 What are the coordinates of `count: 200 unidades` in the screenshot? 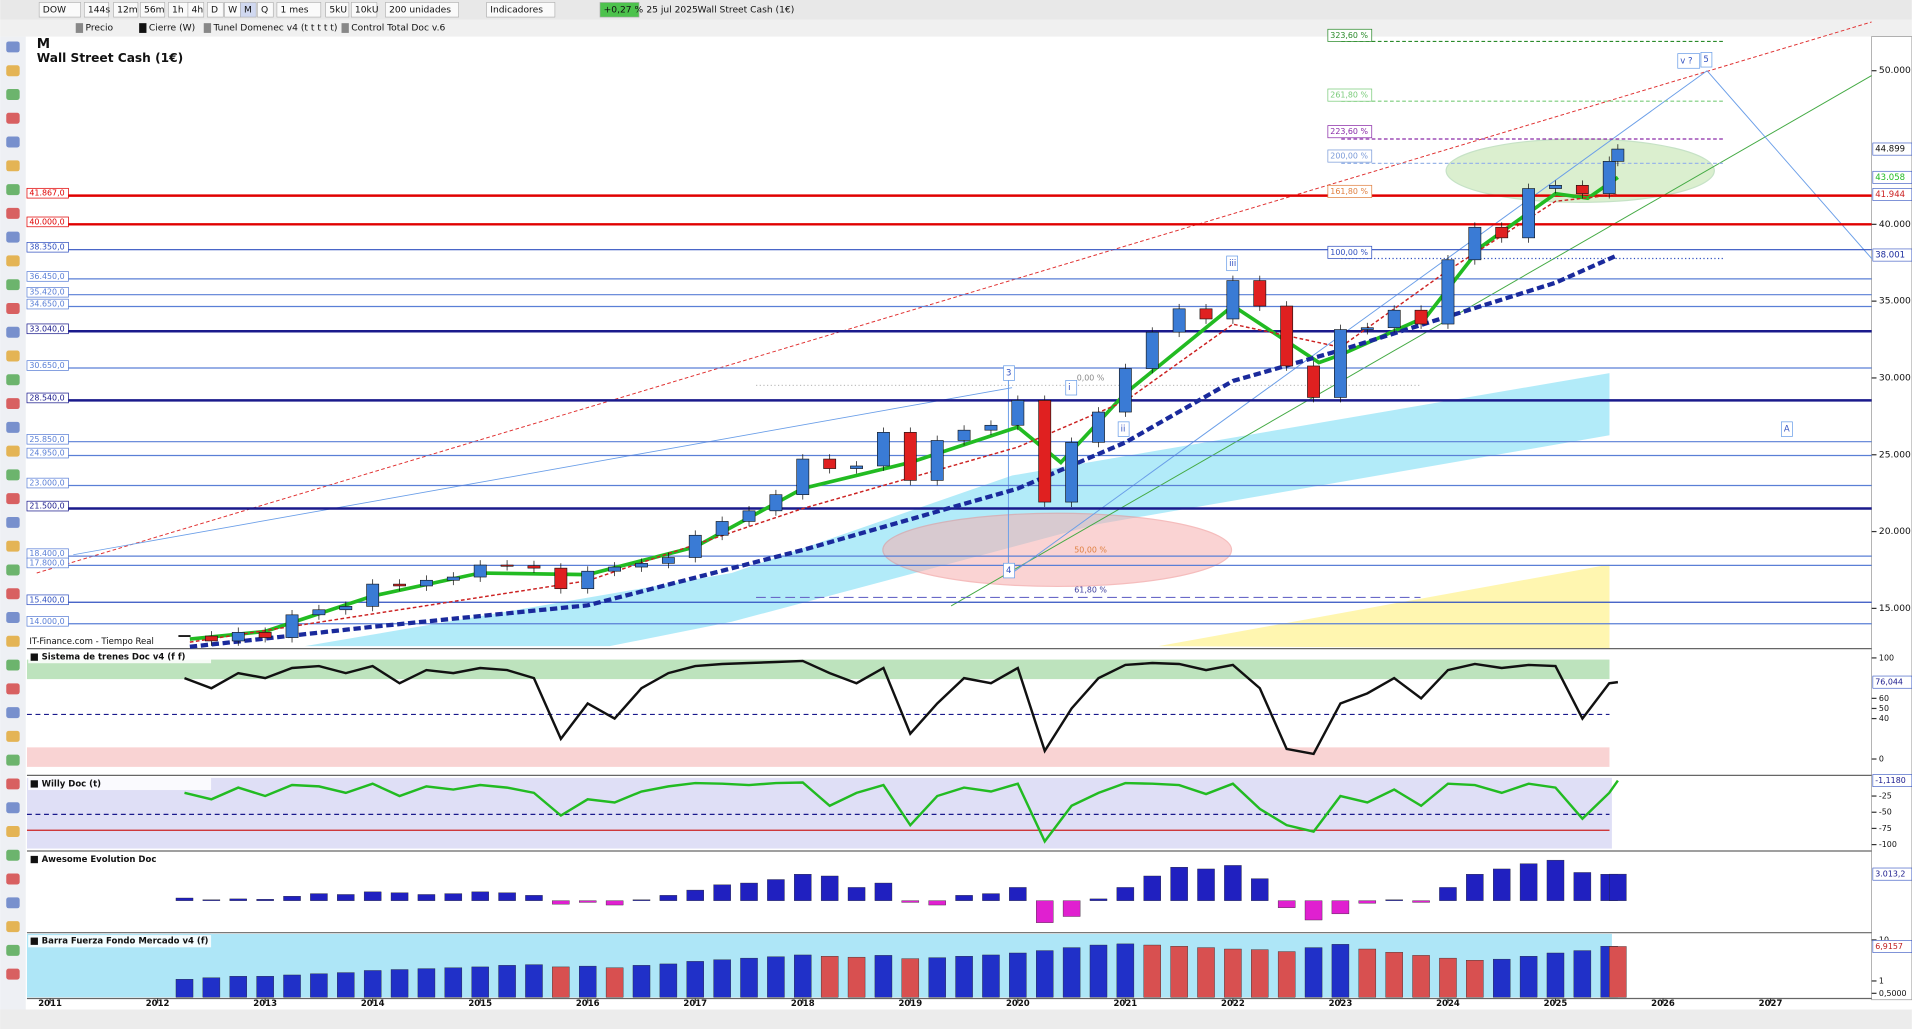 It's located at (420, 10).